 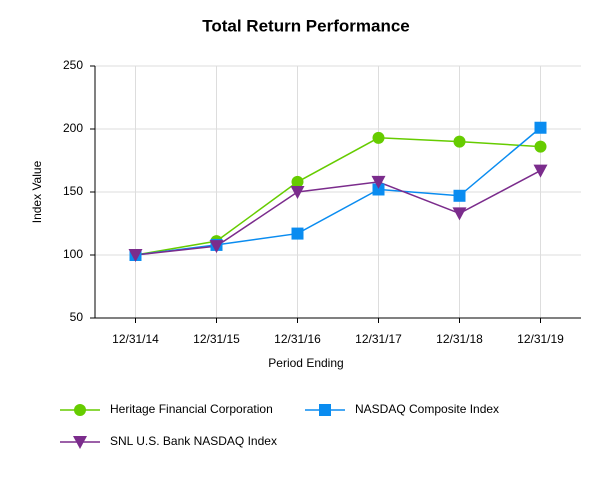 I want to click on legend-label: SNL U.S. Bank NASDAQ Index, so click(x=193, y=441).